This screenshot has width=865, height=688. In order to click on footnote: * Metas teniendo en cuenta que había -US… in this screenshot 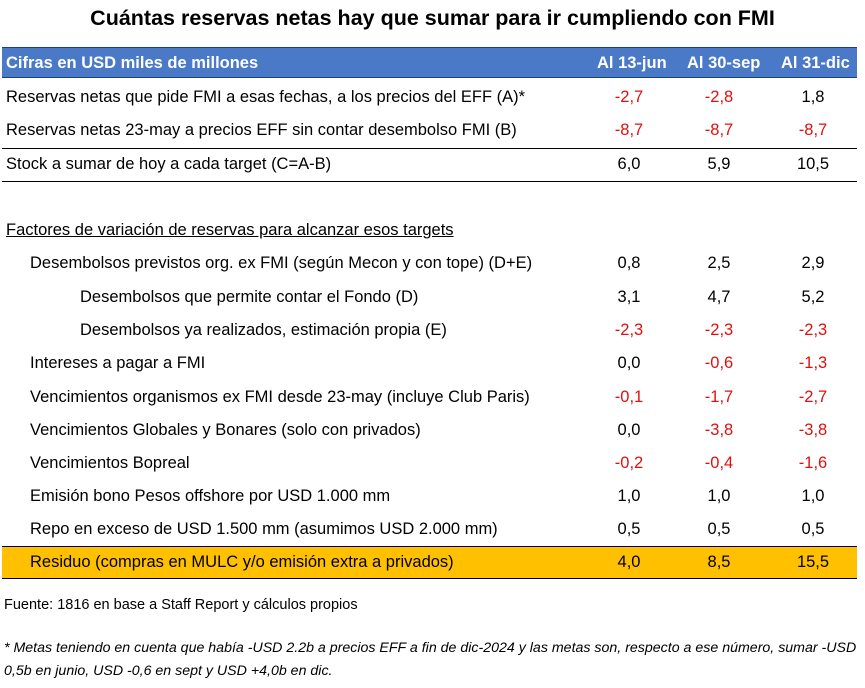, I will do `click(430, 659)`.